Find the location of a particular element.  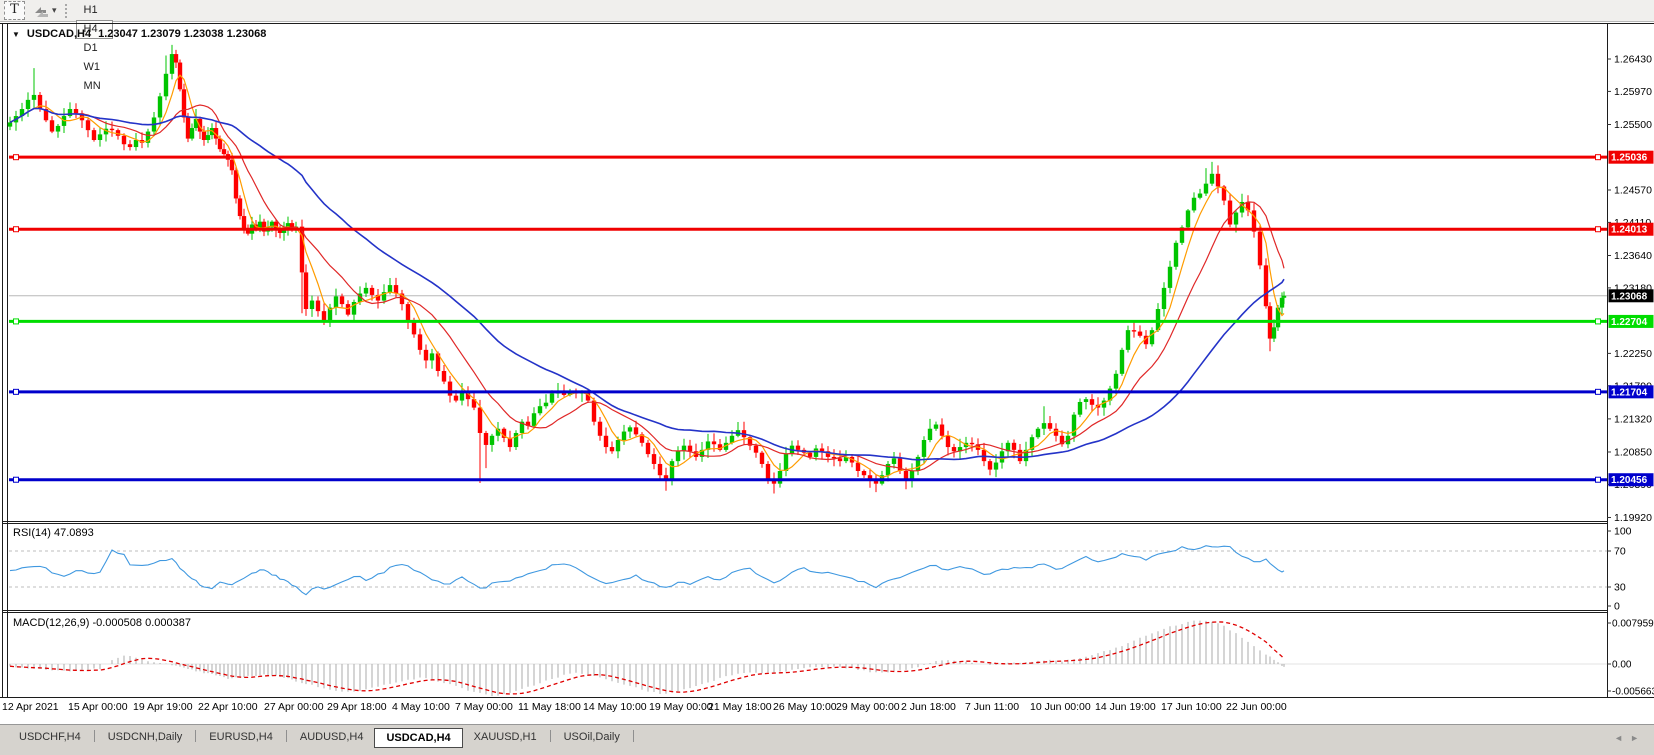

chart-symbol-label: USDCAD,H4 is located at coordinates (59, 34).